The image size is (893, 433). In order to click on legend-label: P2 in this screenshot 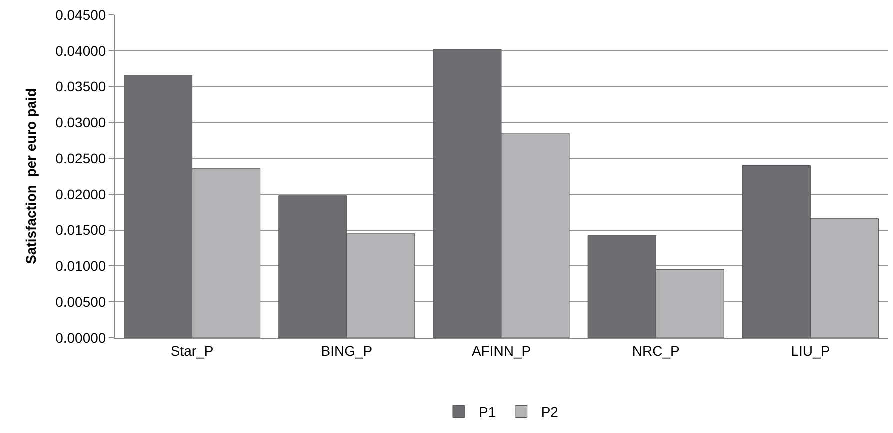, I will do `click(550, 412)`.